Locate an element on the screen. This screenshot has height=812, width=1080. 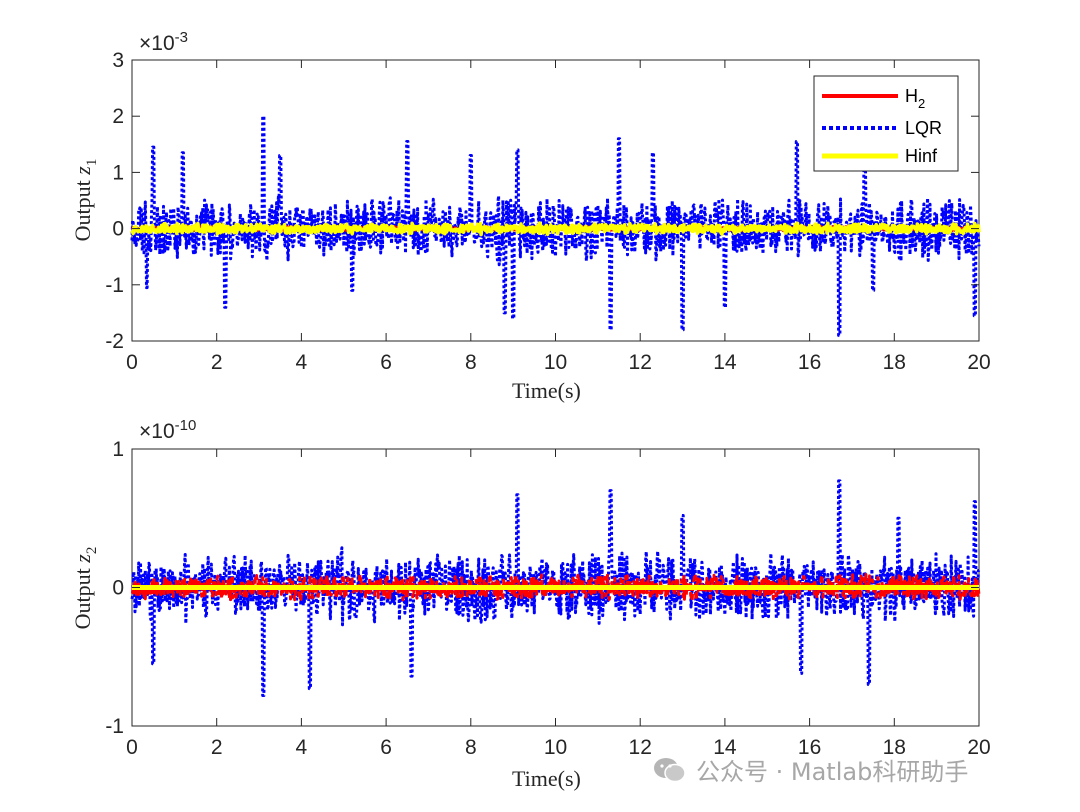
series-hinf-line is located at coordinates (555, 229).